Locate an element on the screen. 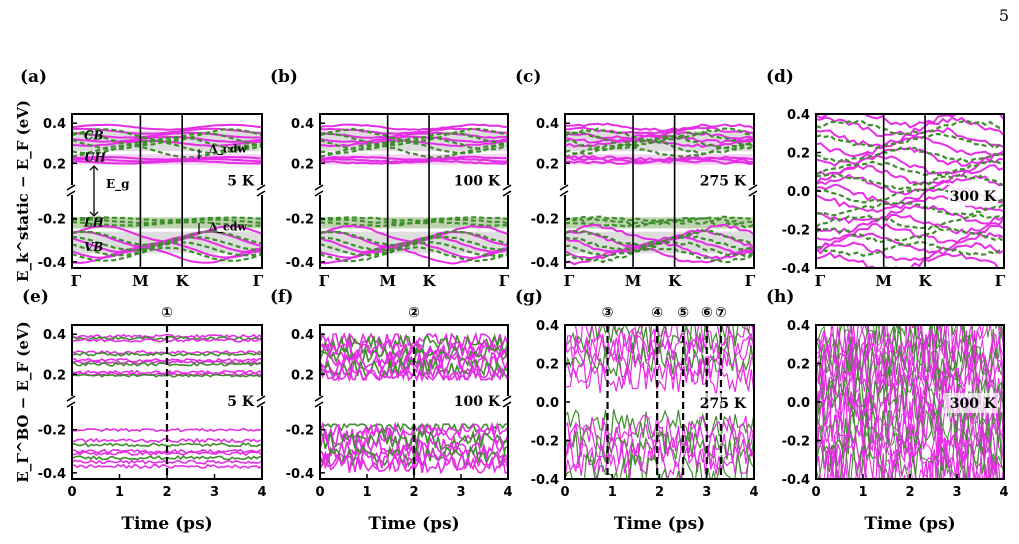 This screenshot has width=1019, height=544. panel-label: (c) is located at coordinates (528, 77).